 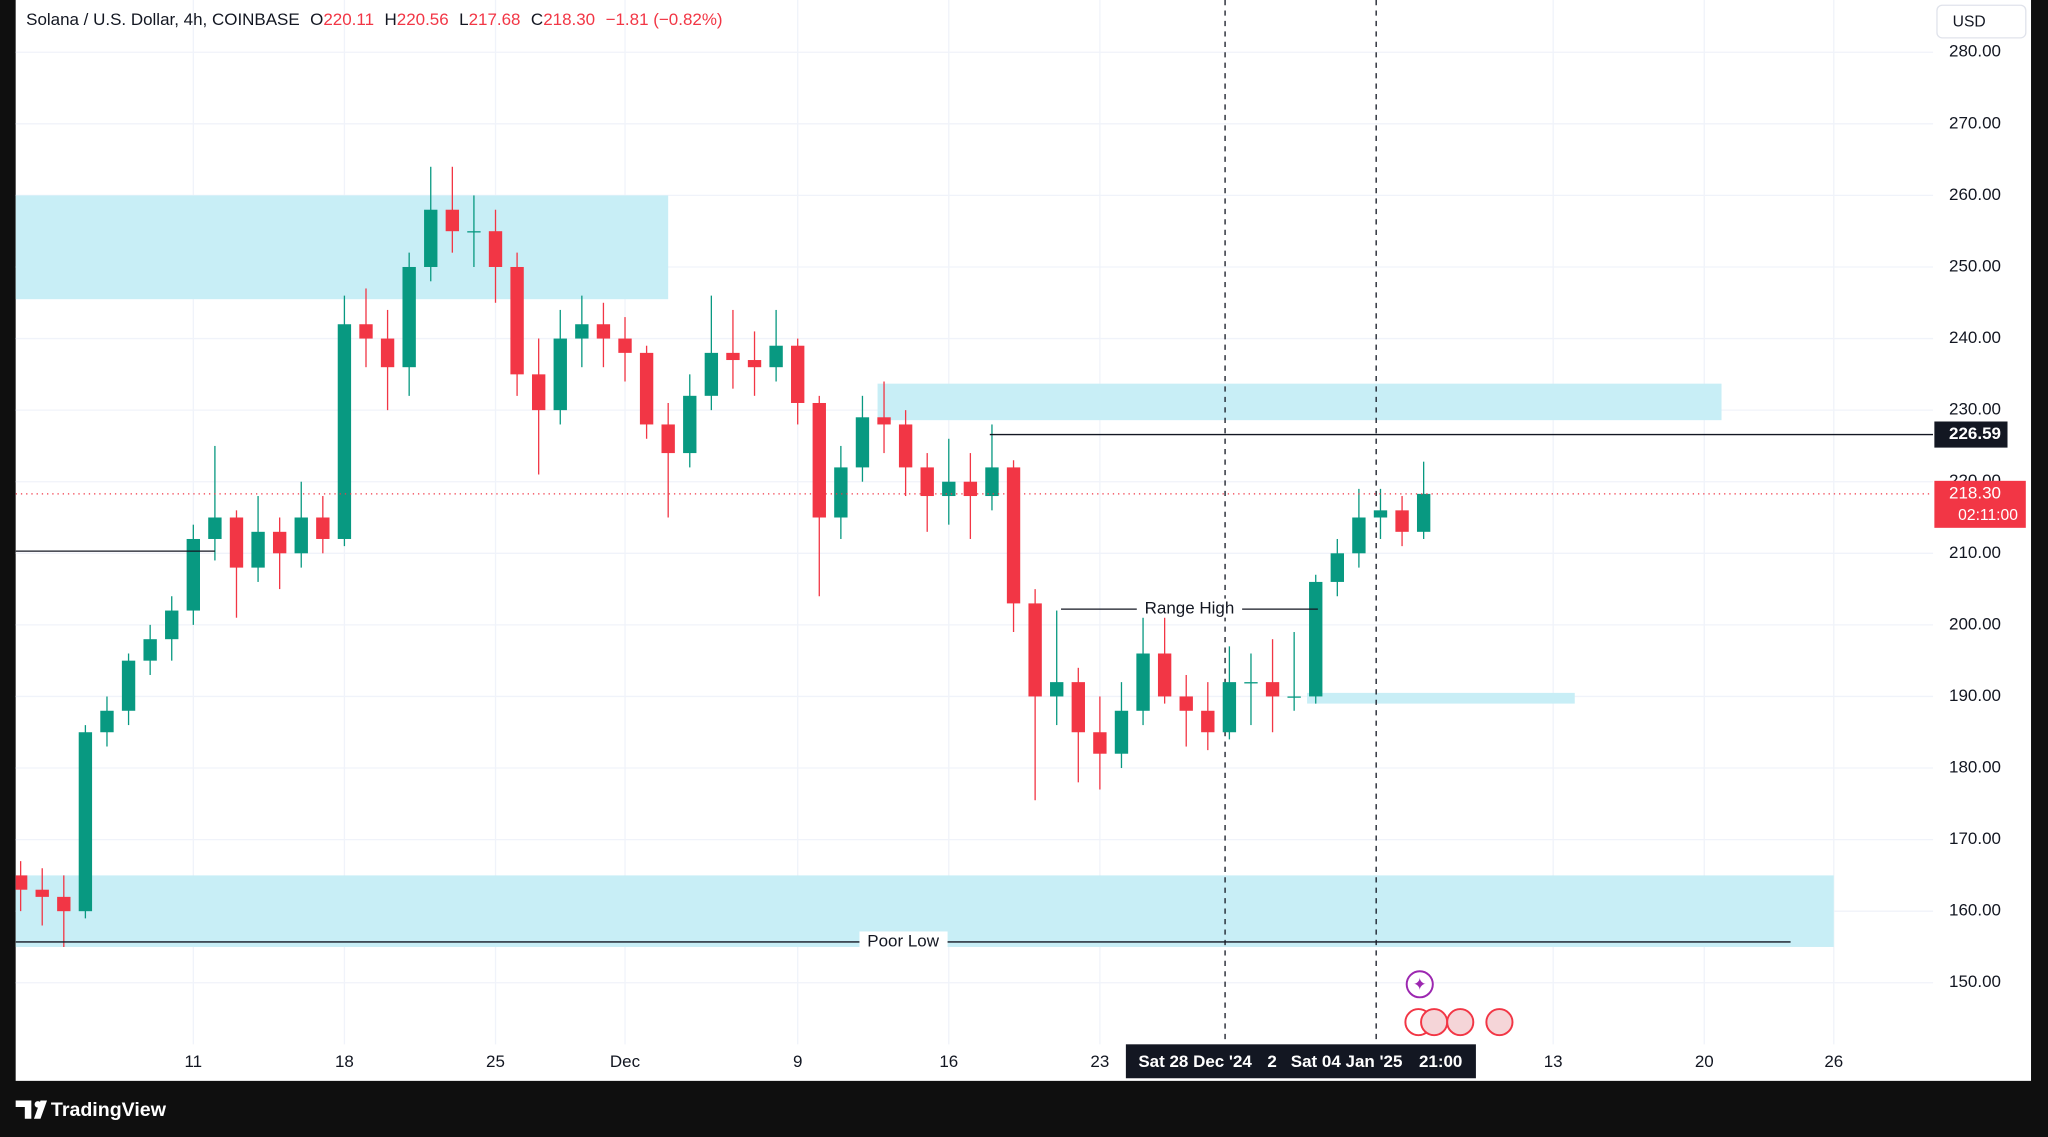 What do you see at coordinates (1975, 838) in the screenshot?
I see `y-tick-label: 170.00` at bounding box center [1975, 838].